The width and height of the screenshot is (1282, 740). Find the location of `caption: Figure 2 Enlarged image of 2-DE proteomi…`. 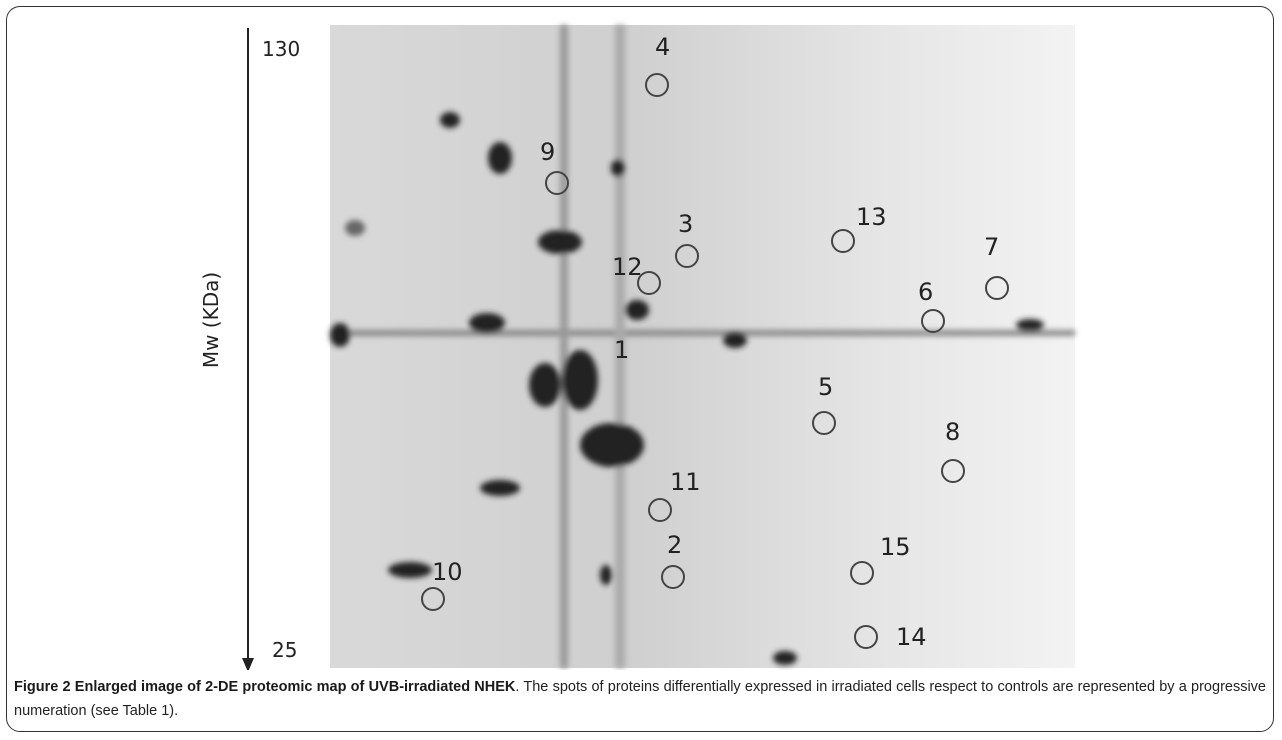

caption: Figure 2 Enlarged image of 2-DE proteomi… is located at coordinates (640, 699).